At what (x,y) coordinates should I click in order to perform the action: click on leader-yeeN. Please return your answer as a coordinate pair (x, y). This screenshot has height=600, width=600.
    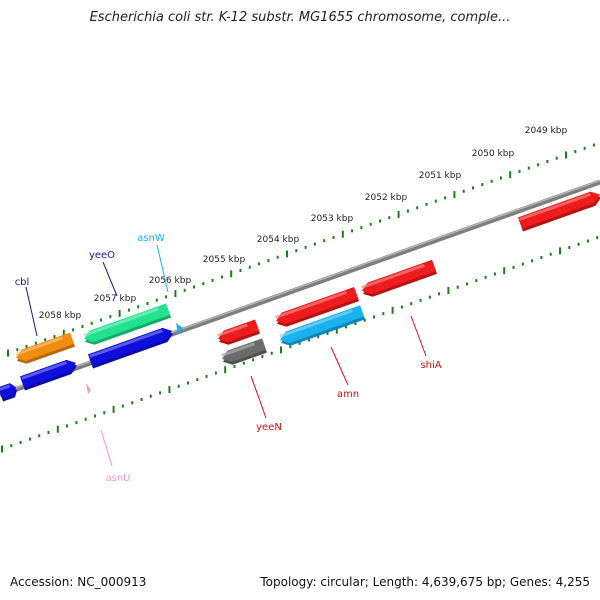
    Looking at the image, I should click on (258, 397).